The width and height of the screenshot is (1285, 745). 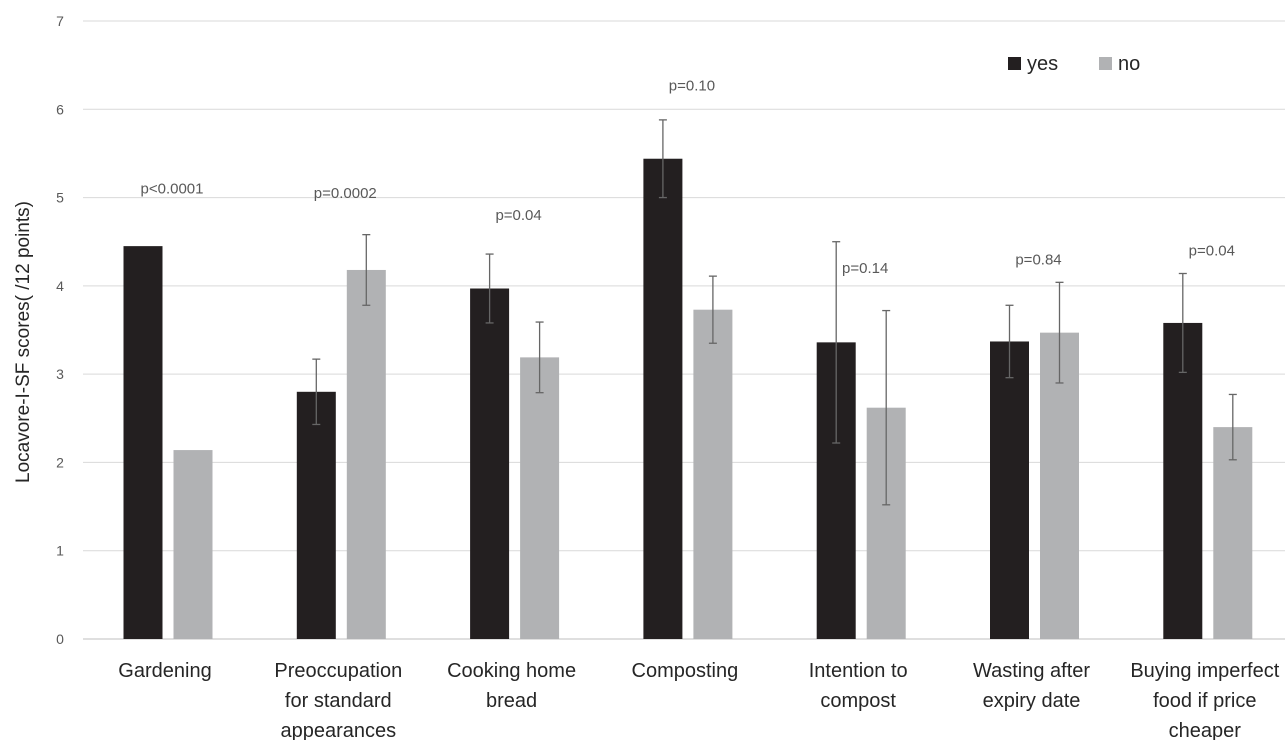 What do you see at coordinates (60, 198) in the screenshot?
I see `y-tick-label: 5` at bounding box center [60, 198].